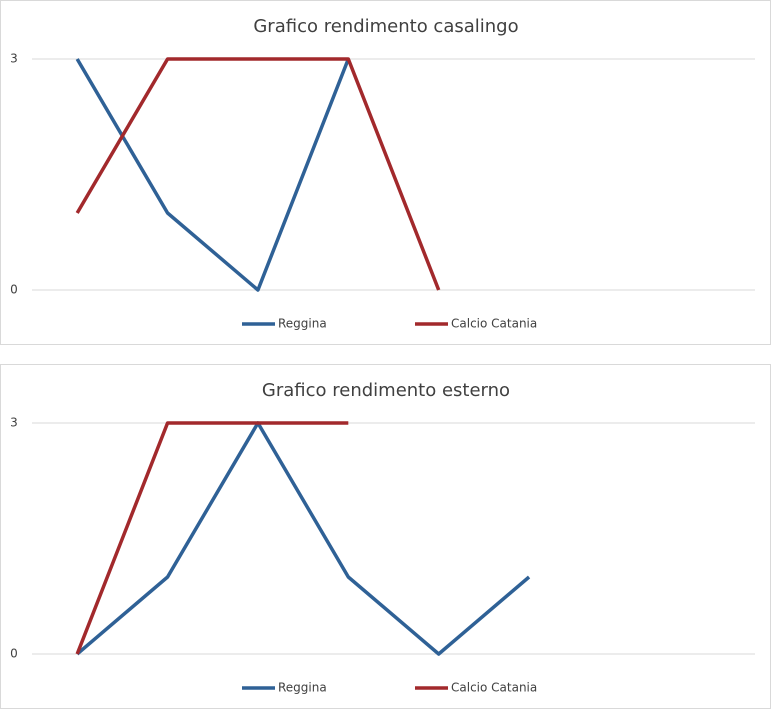 The height and width of the screenshot is (709, 772). I want to click on chart-title: Grafico rendimento casalingo, so click(385, 26).